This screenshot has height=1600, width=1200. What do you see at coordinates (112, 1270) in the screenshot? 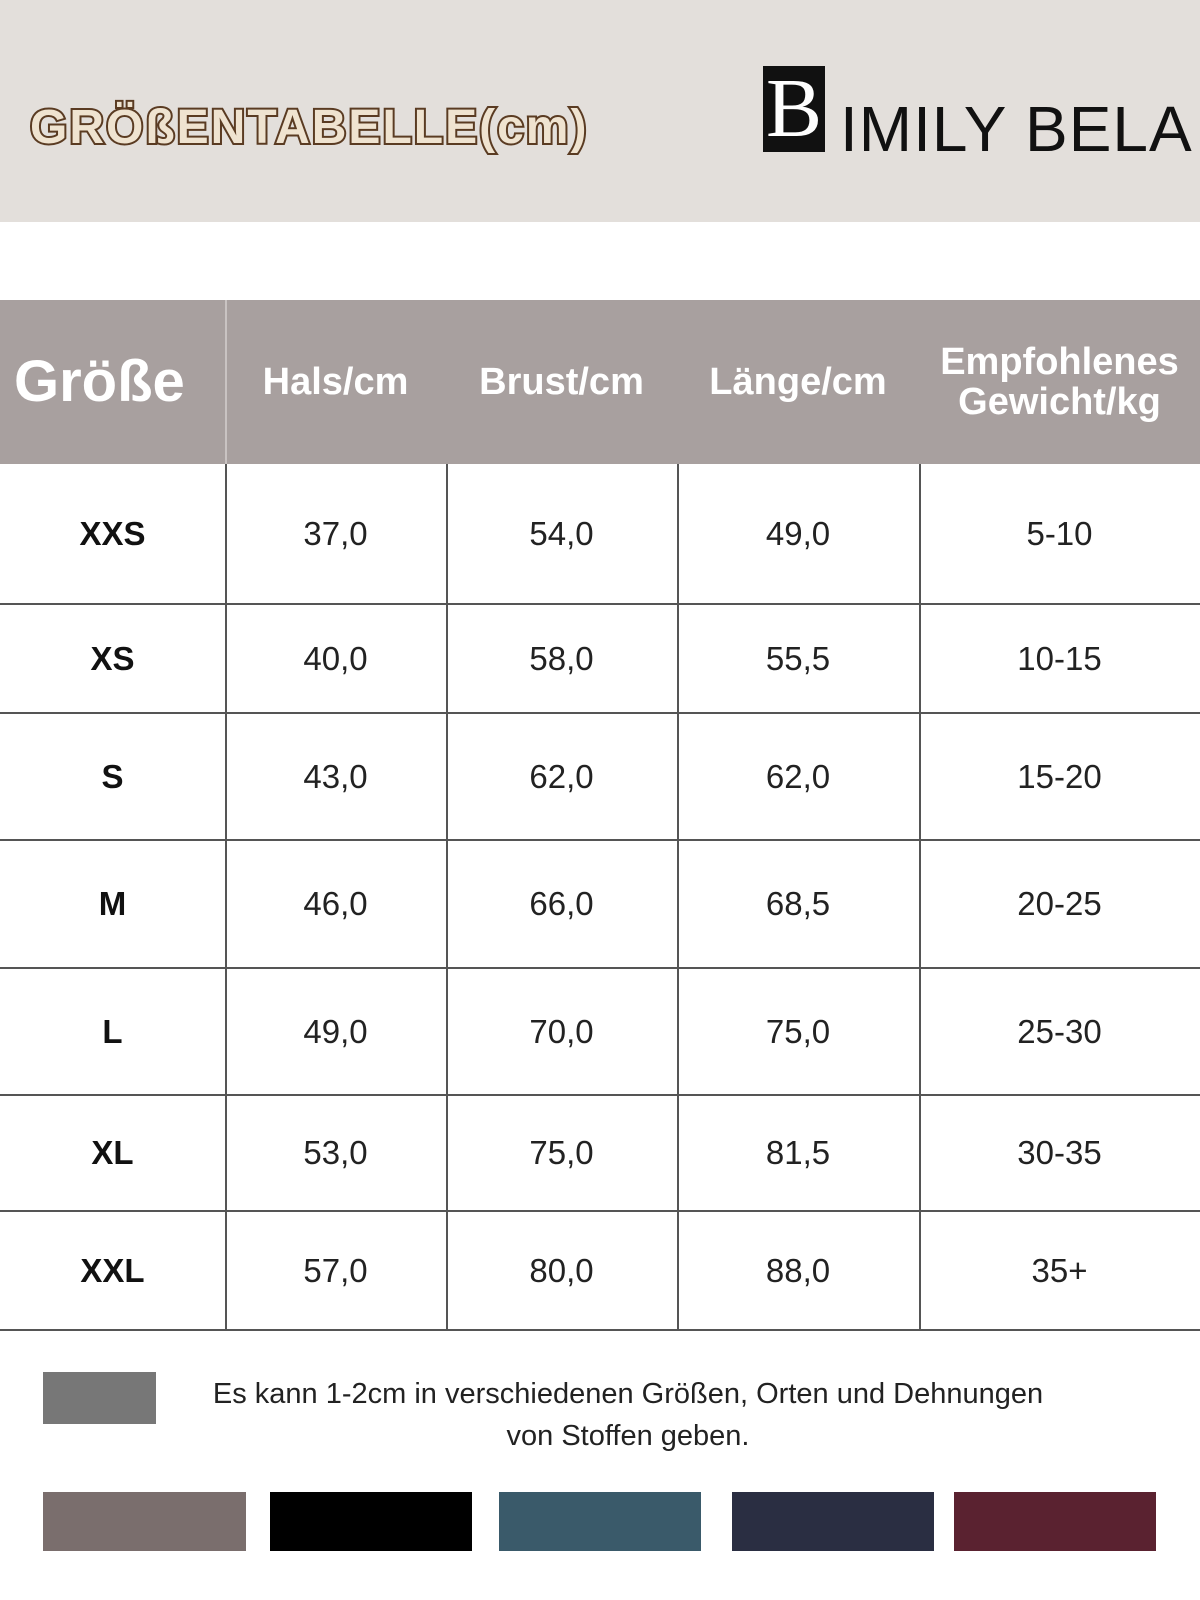
I see `table-cell: XXL` at bounding box center [112, 1270].